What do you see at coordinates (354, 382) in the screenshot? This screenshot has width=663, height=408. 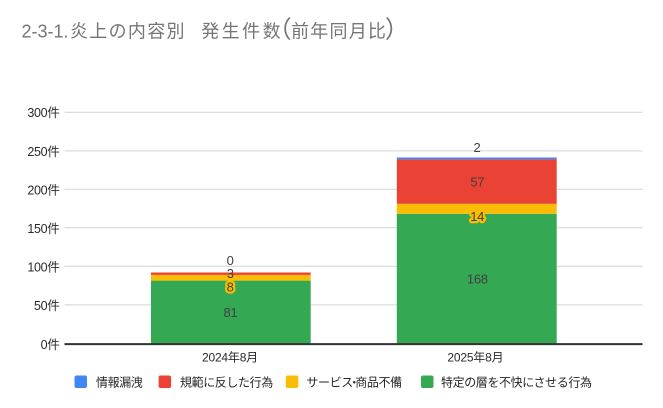 I see `svg-text: サービス・商品不備` at bounding box center [354, 382].